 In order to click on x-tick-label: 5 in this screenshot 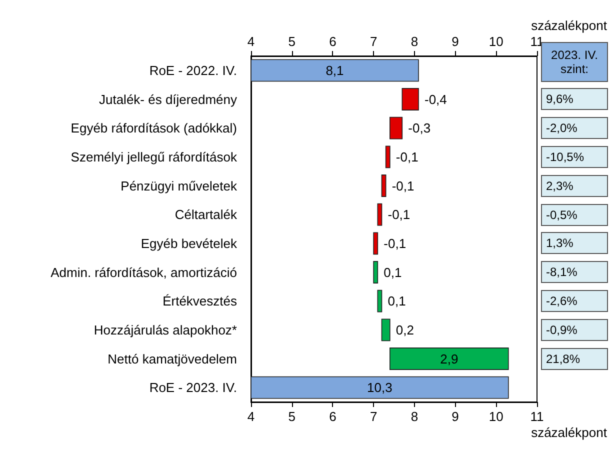, I will do `click(292, 416)`.